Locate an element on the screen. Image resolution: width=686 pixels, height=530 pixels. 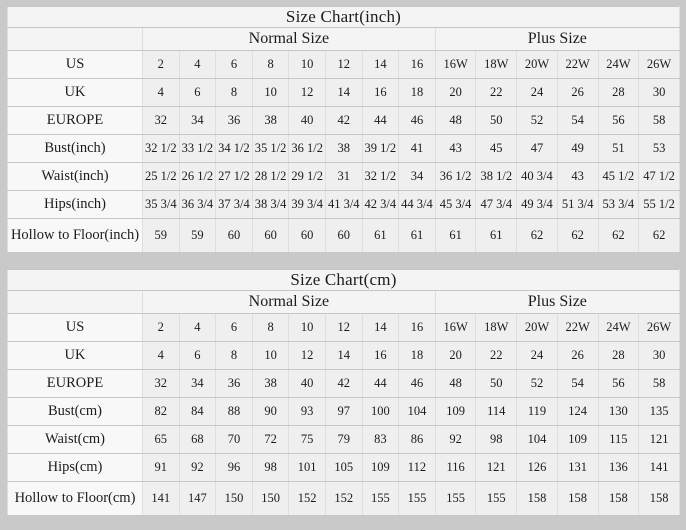
size-value-cell: 54 is located at coordinates (577, 120).